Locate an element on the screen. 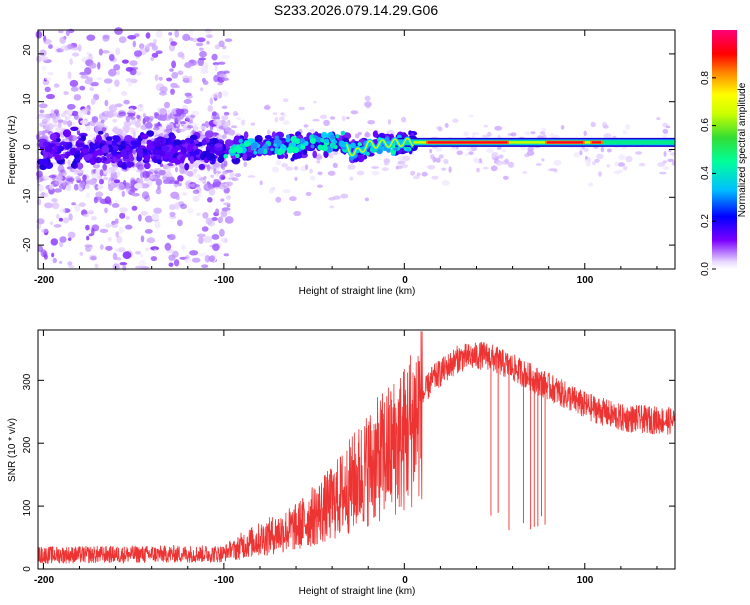  snr-xtick-label: 0 is located at coordinates (405, 580).